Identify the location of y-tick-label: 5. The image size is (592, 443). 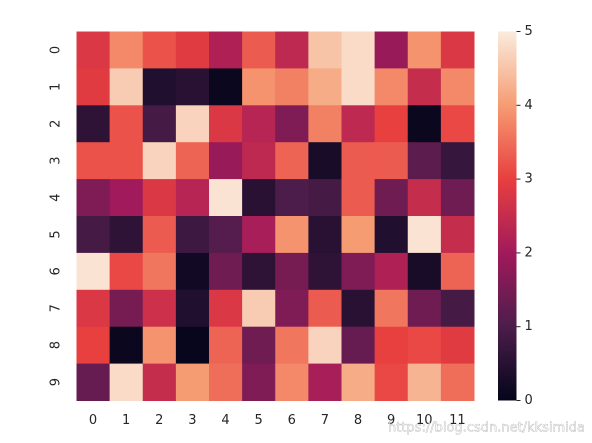
(56, 234).